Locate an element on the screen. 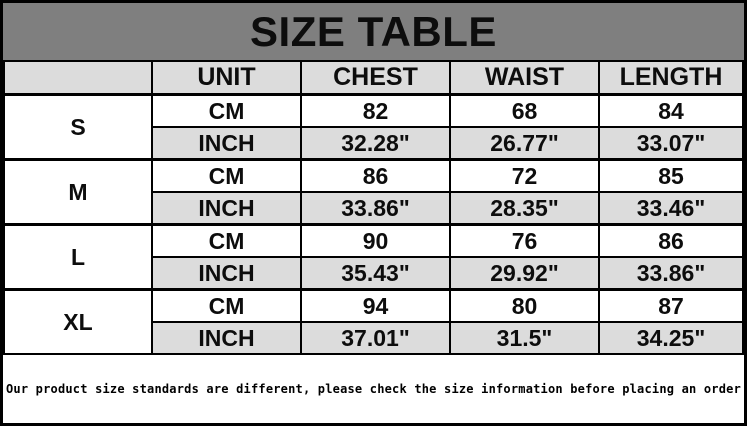 This screenshot has width=747, height=426. cell-l-inch-length: 33.86" is located at coordinates (671, 273).